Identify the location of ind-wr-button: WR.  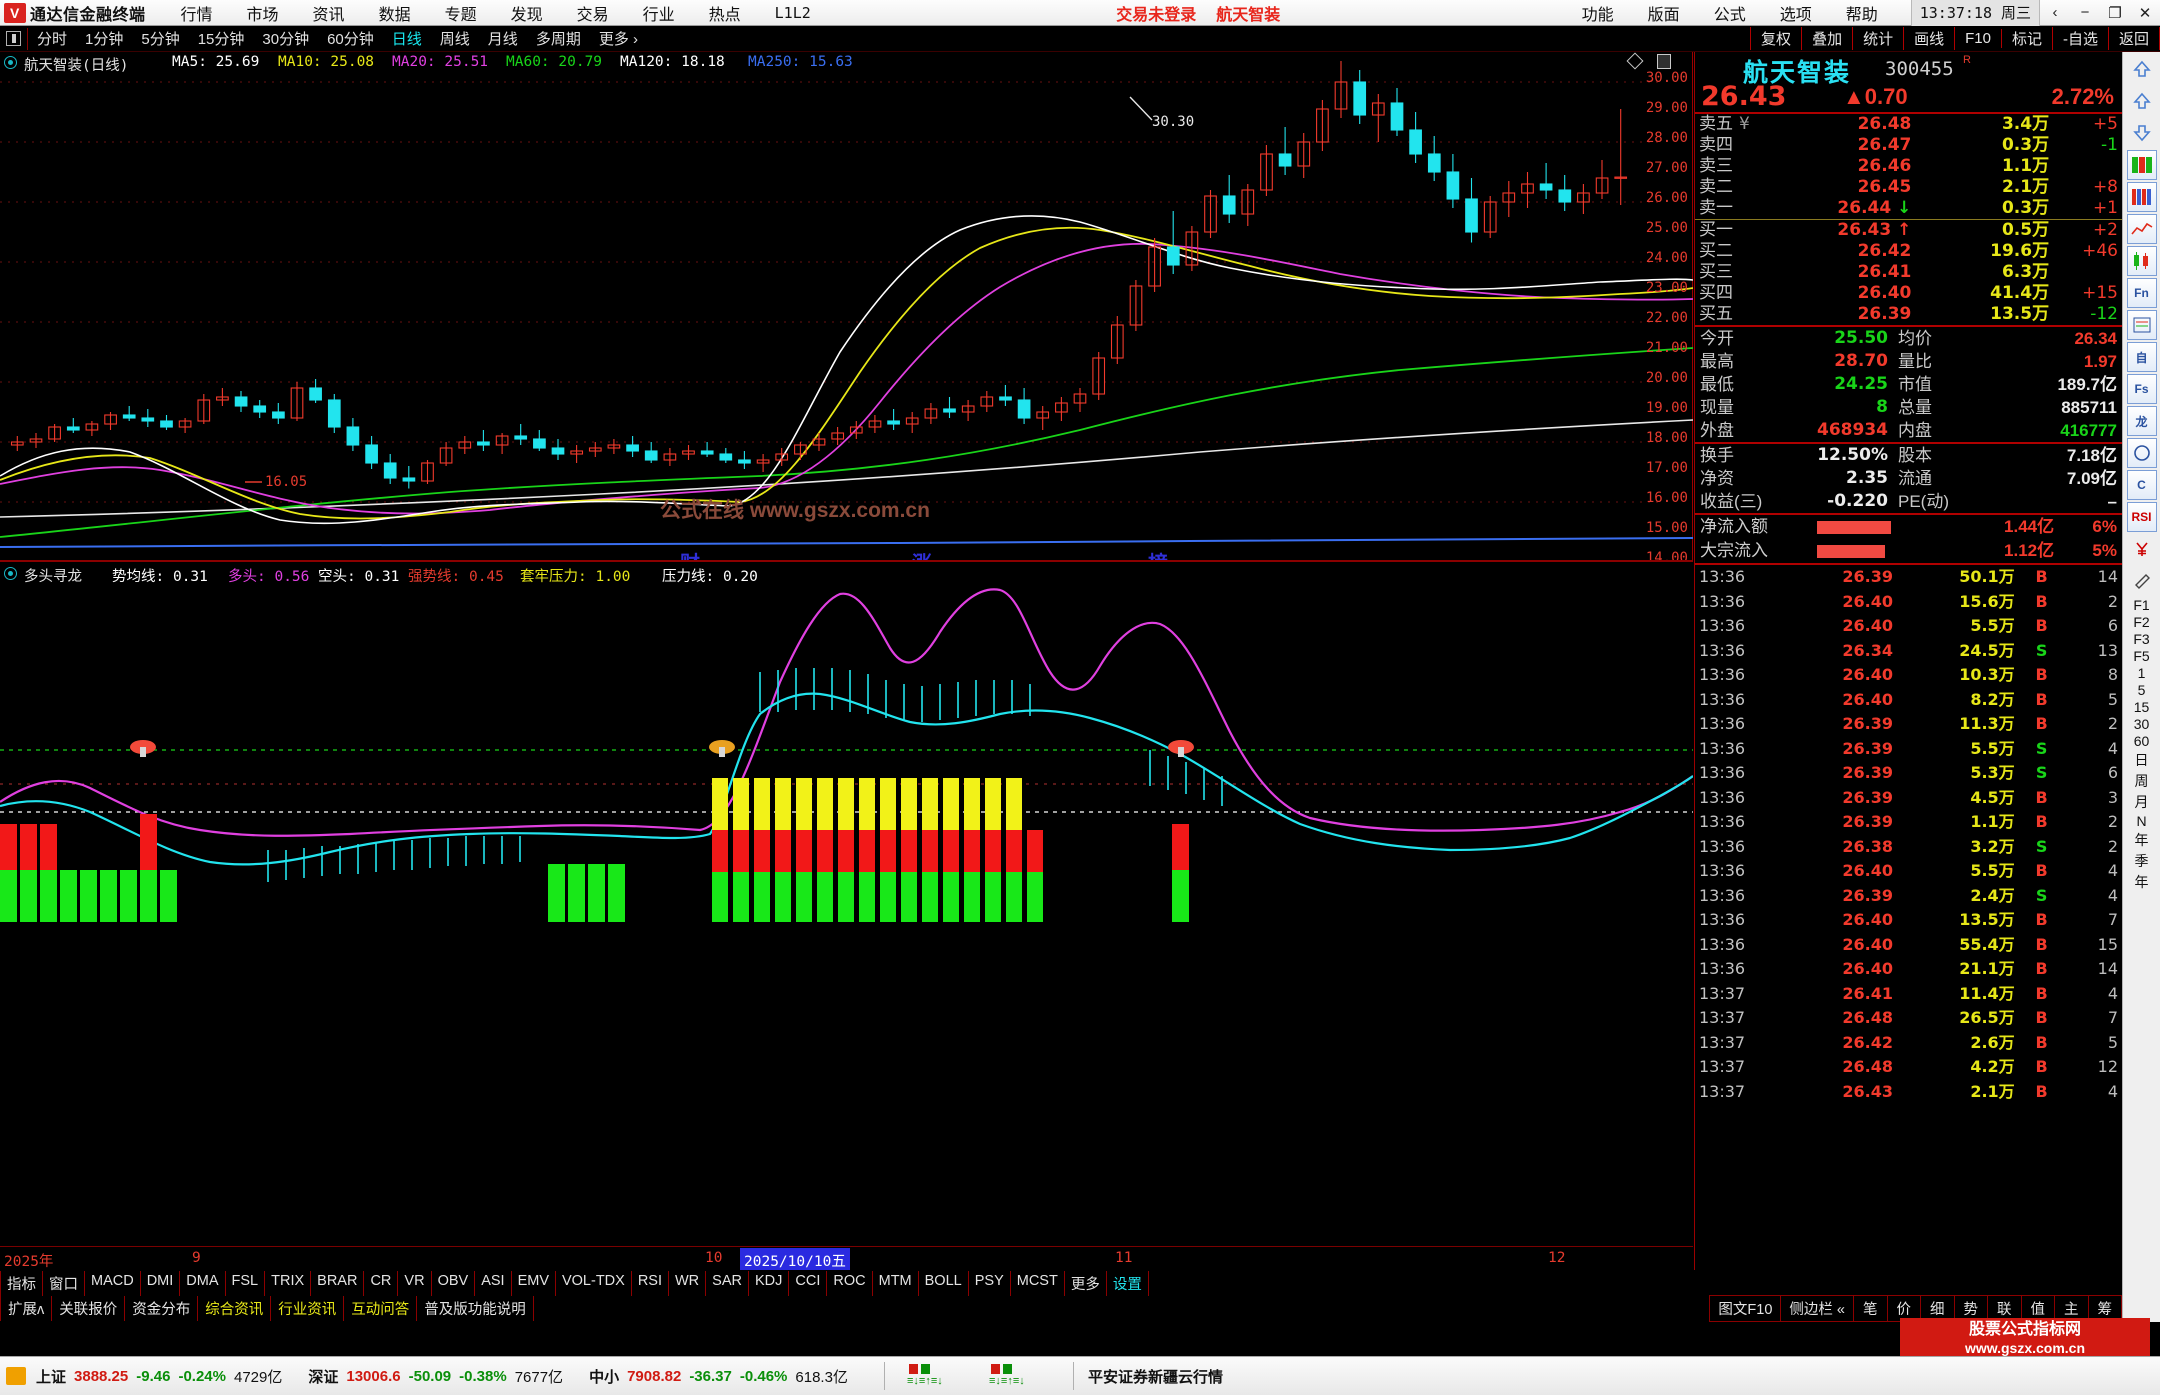
(688, 1283).